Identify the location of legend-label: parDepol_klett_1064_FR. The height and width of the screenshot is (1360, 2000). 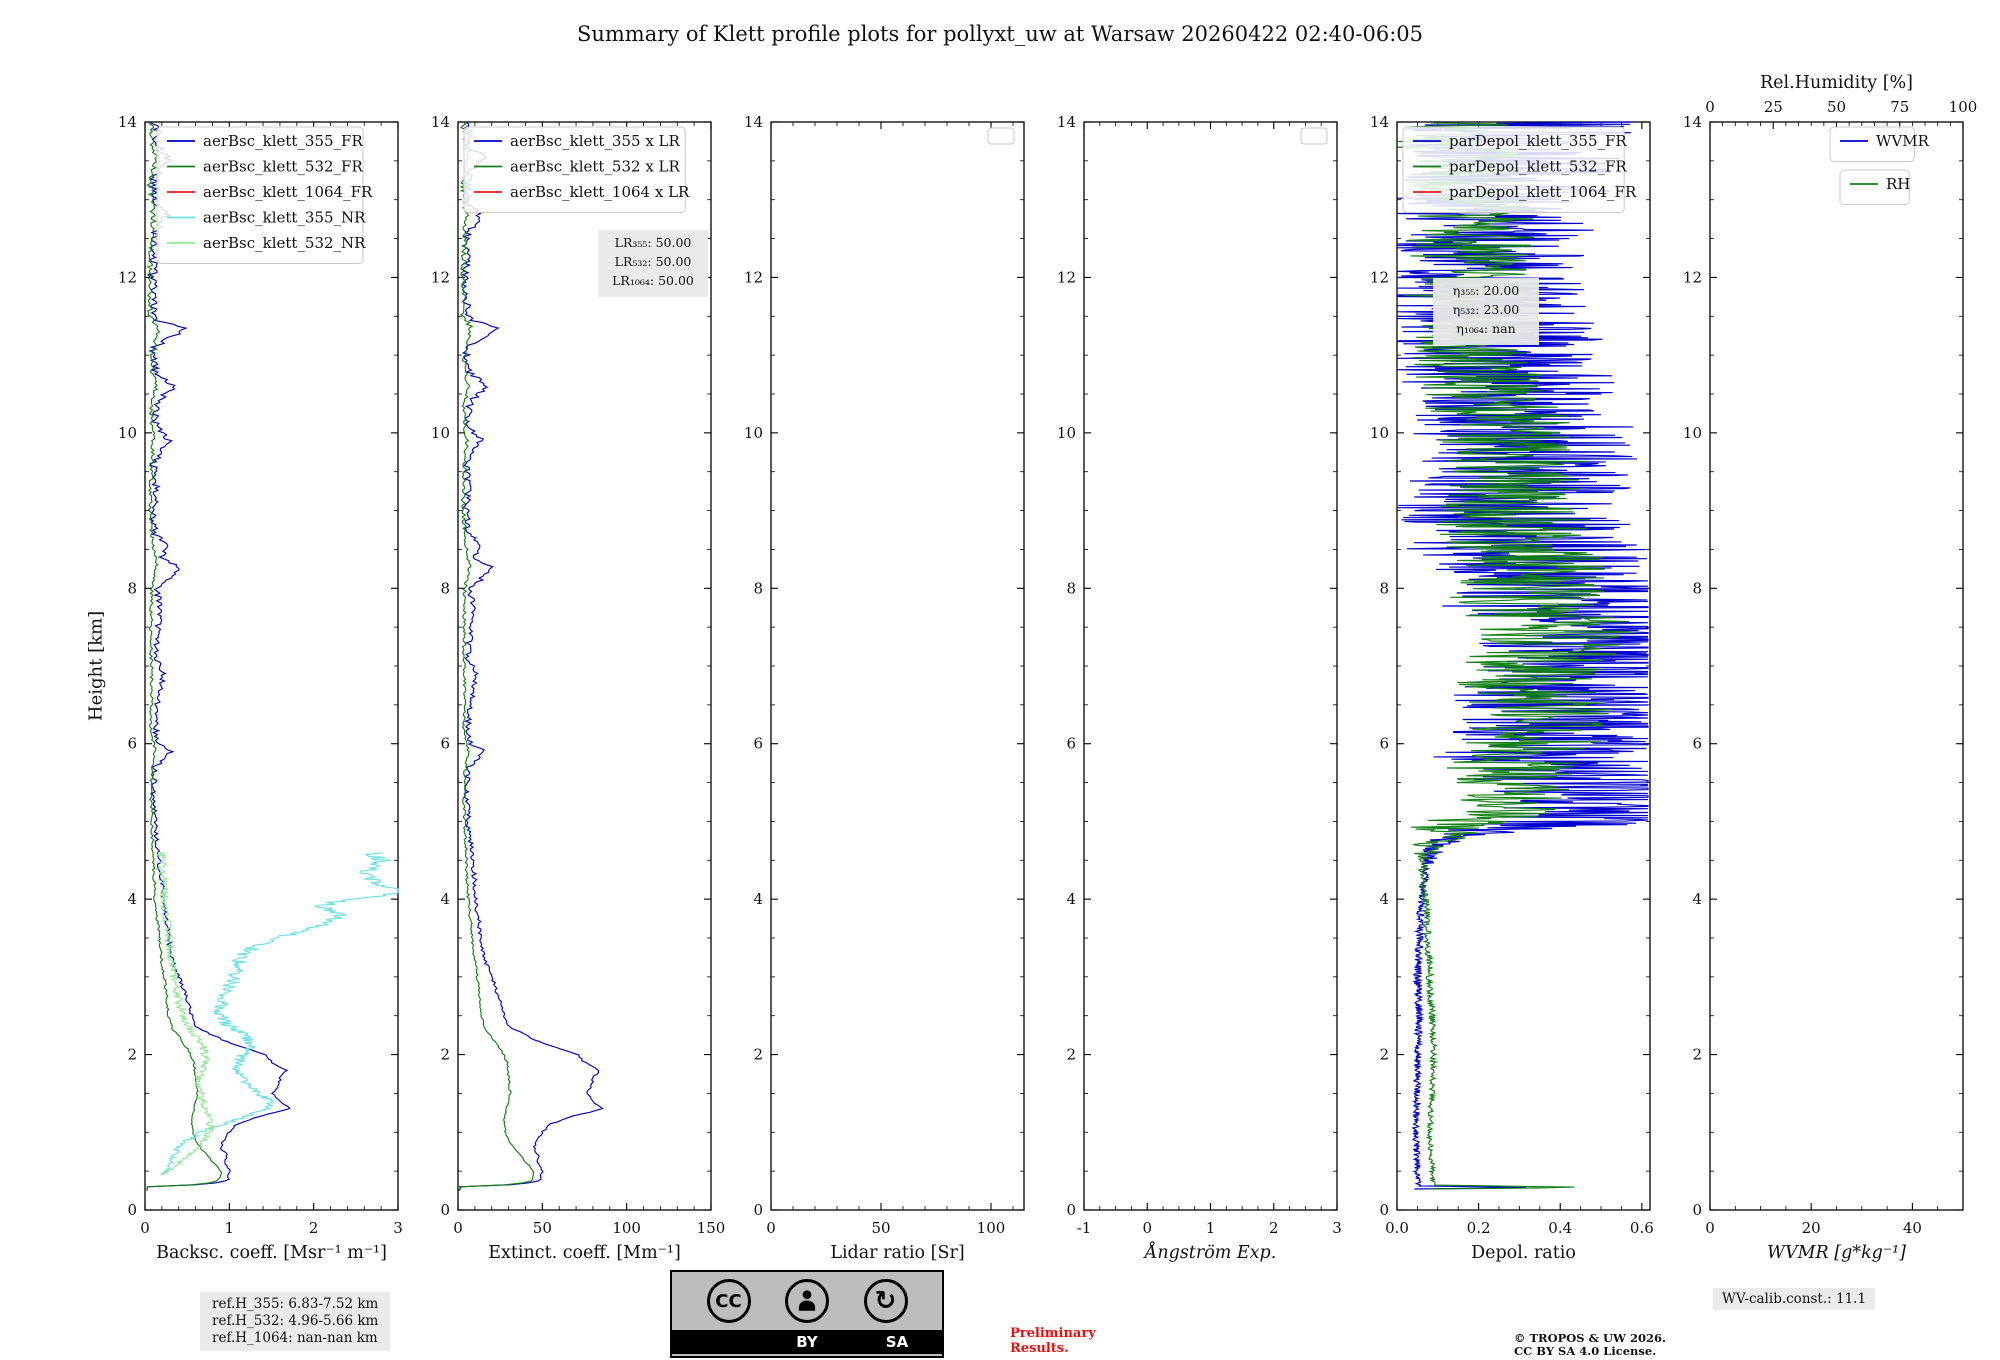
(1543, 192).